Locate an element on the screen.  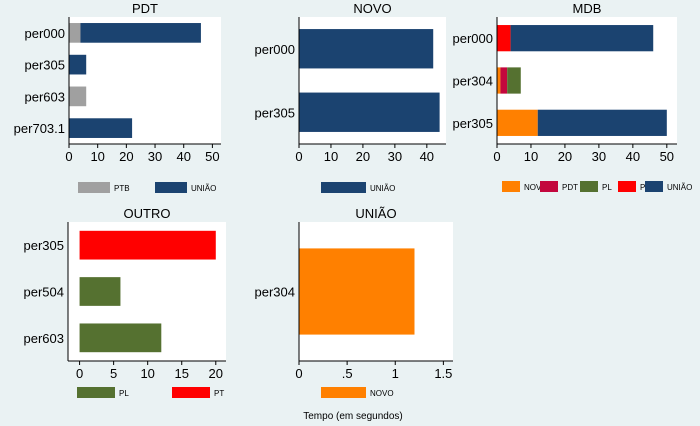
panel-title: PDT is located at coordinates (145, 8).